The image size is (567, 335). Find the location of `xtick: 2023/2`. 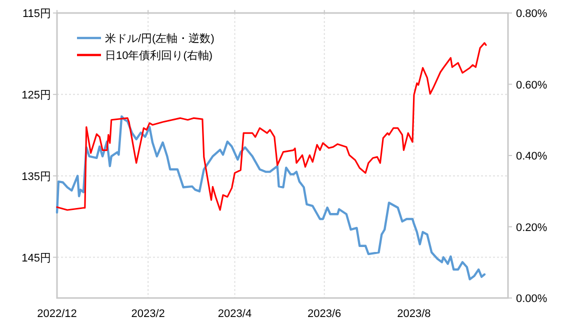

xtick: 2023/2 is located at coordinates (148, 314).